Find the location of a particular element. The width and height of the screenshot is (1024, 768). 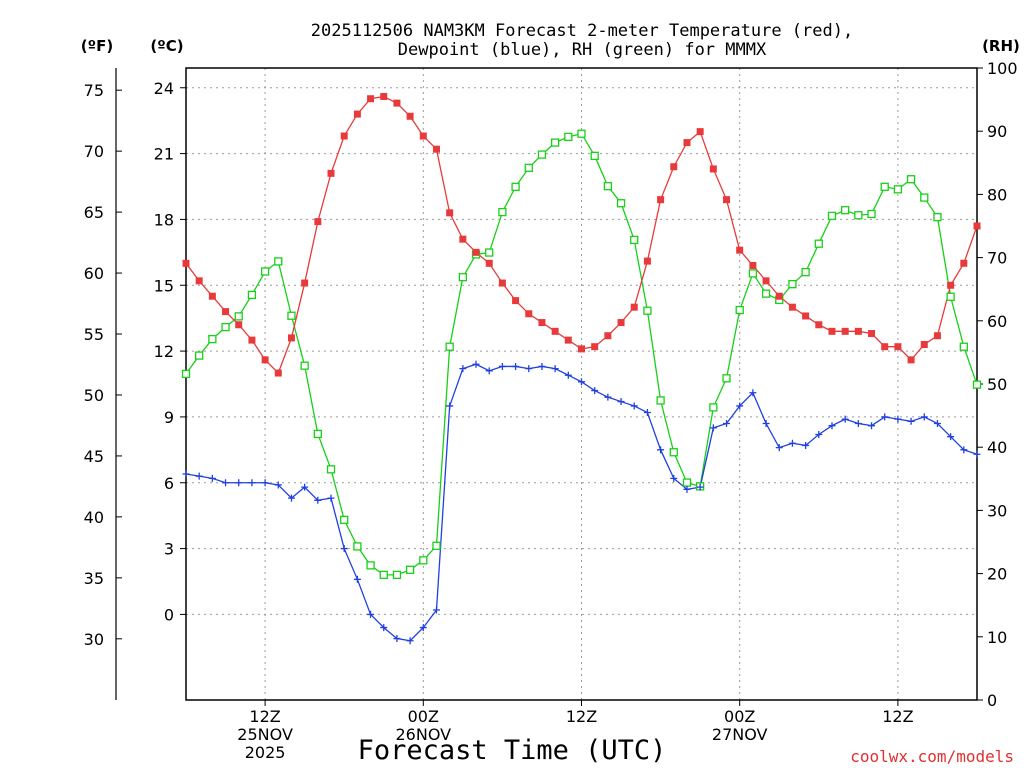

celsius-axis-ticks: 24 21 18 15 12 9 6 3 0 is located at coordinates (170, 351).